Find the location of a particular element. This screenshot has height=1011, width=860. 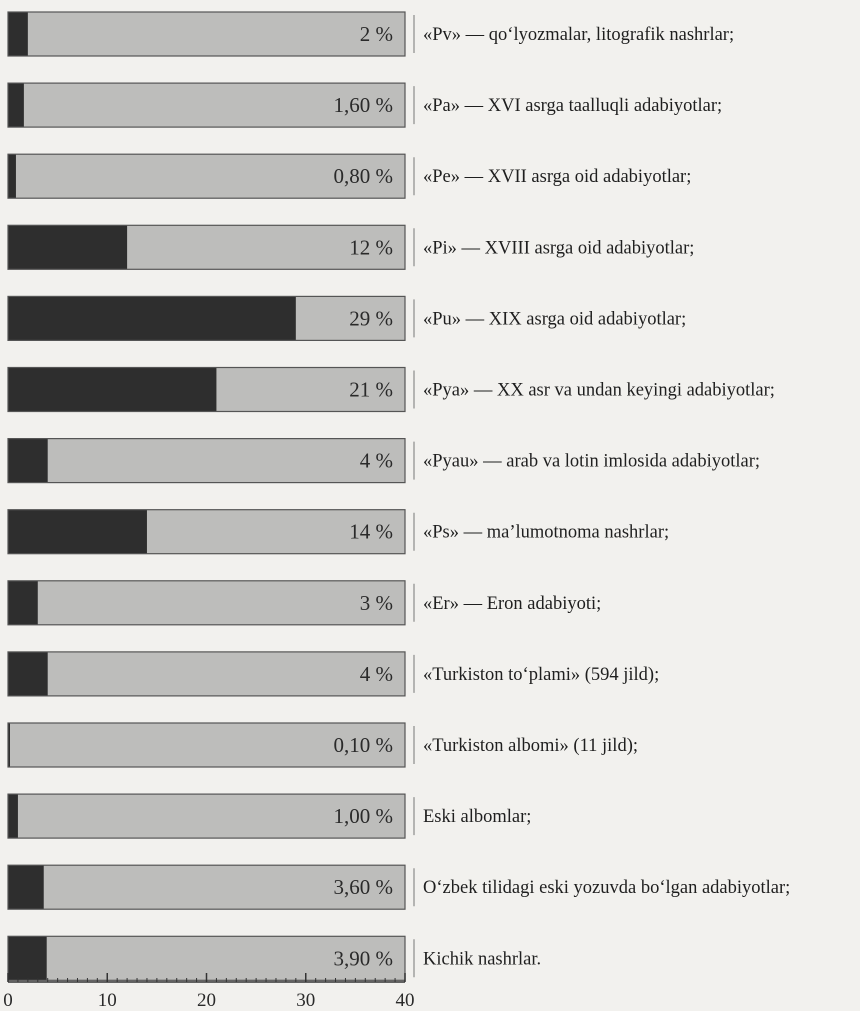

bar-description: «Er» — Eron adabiyoti; is located at coordinates (512, 604).